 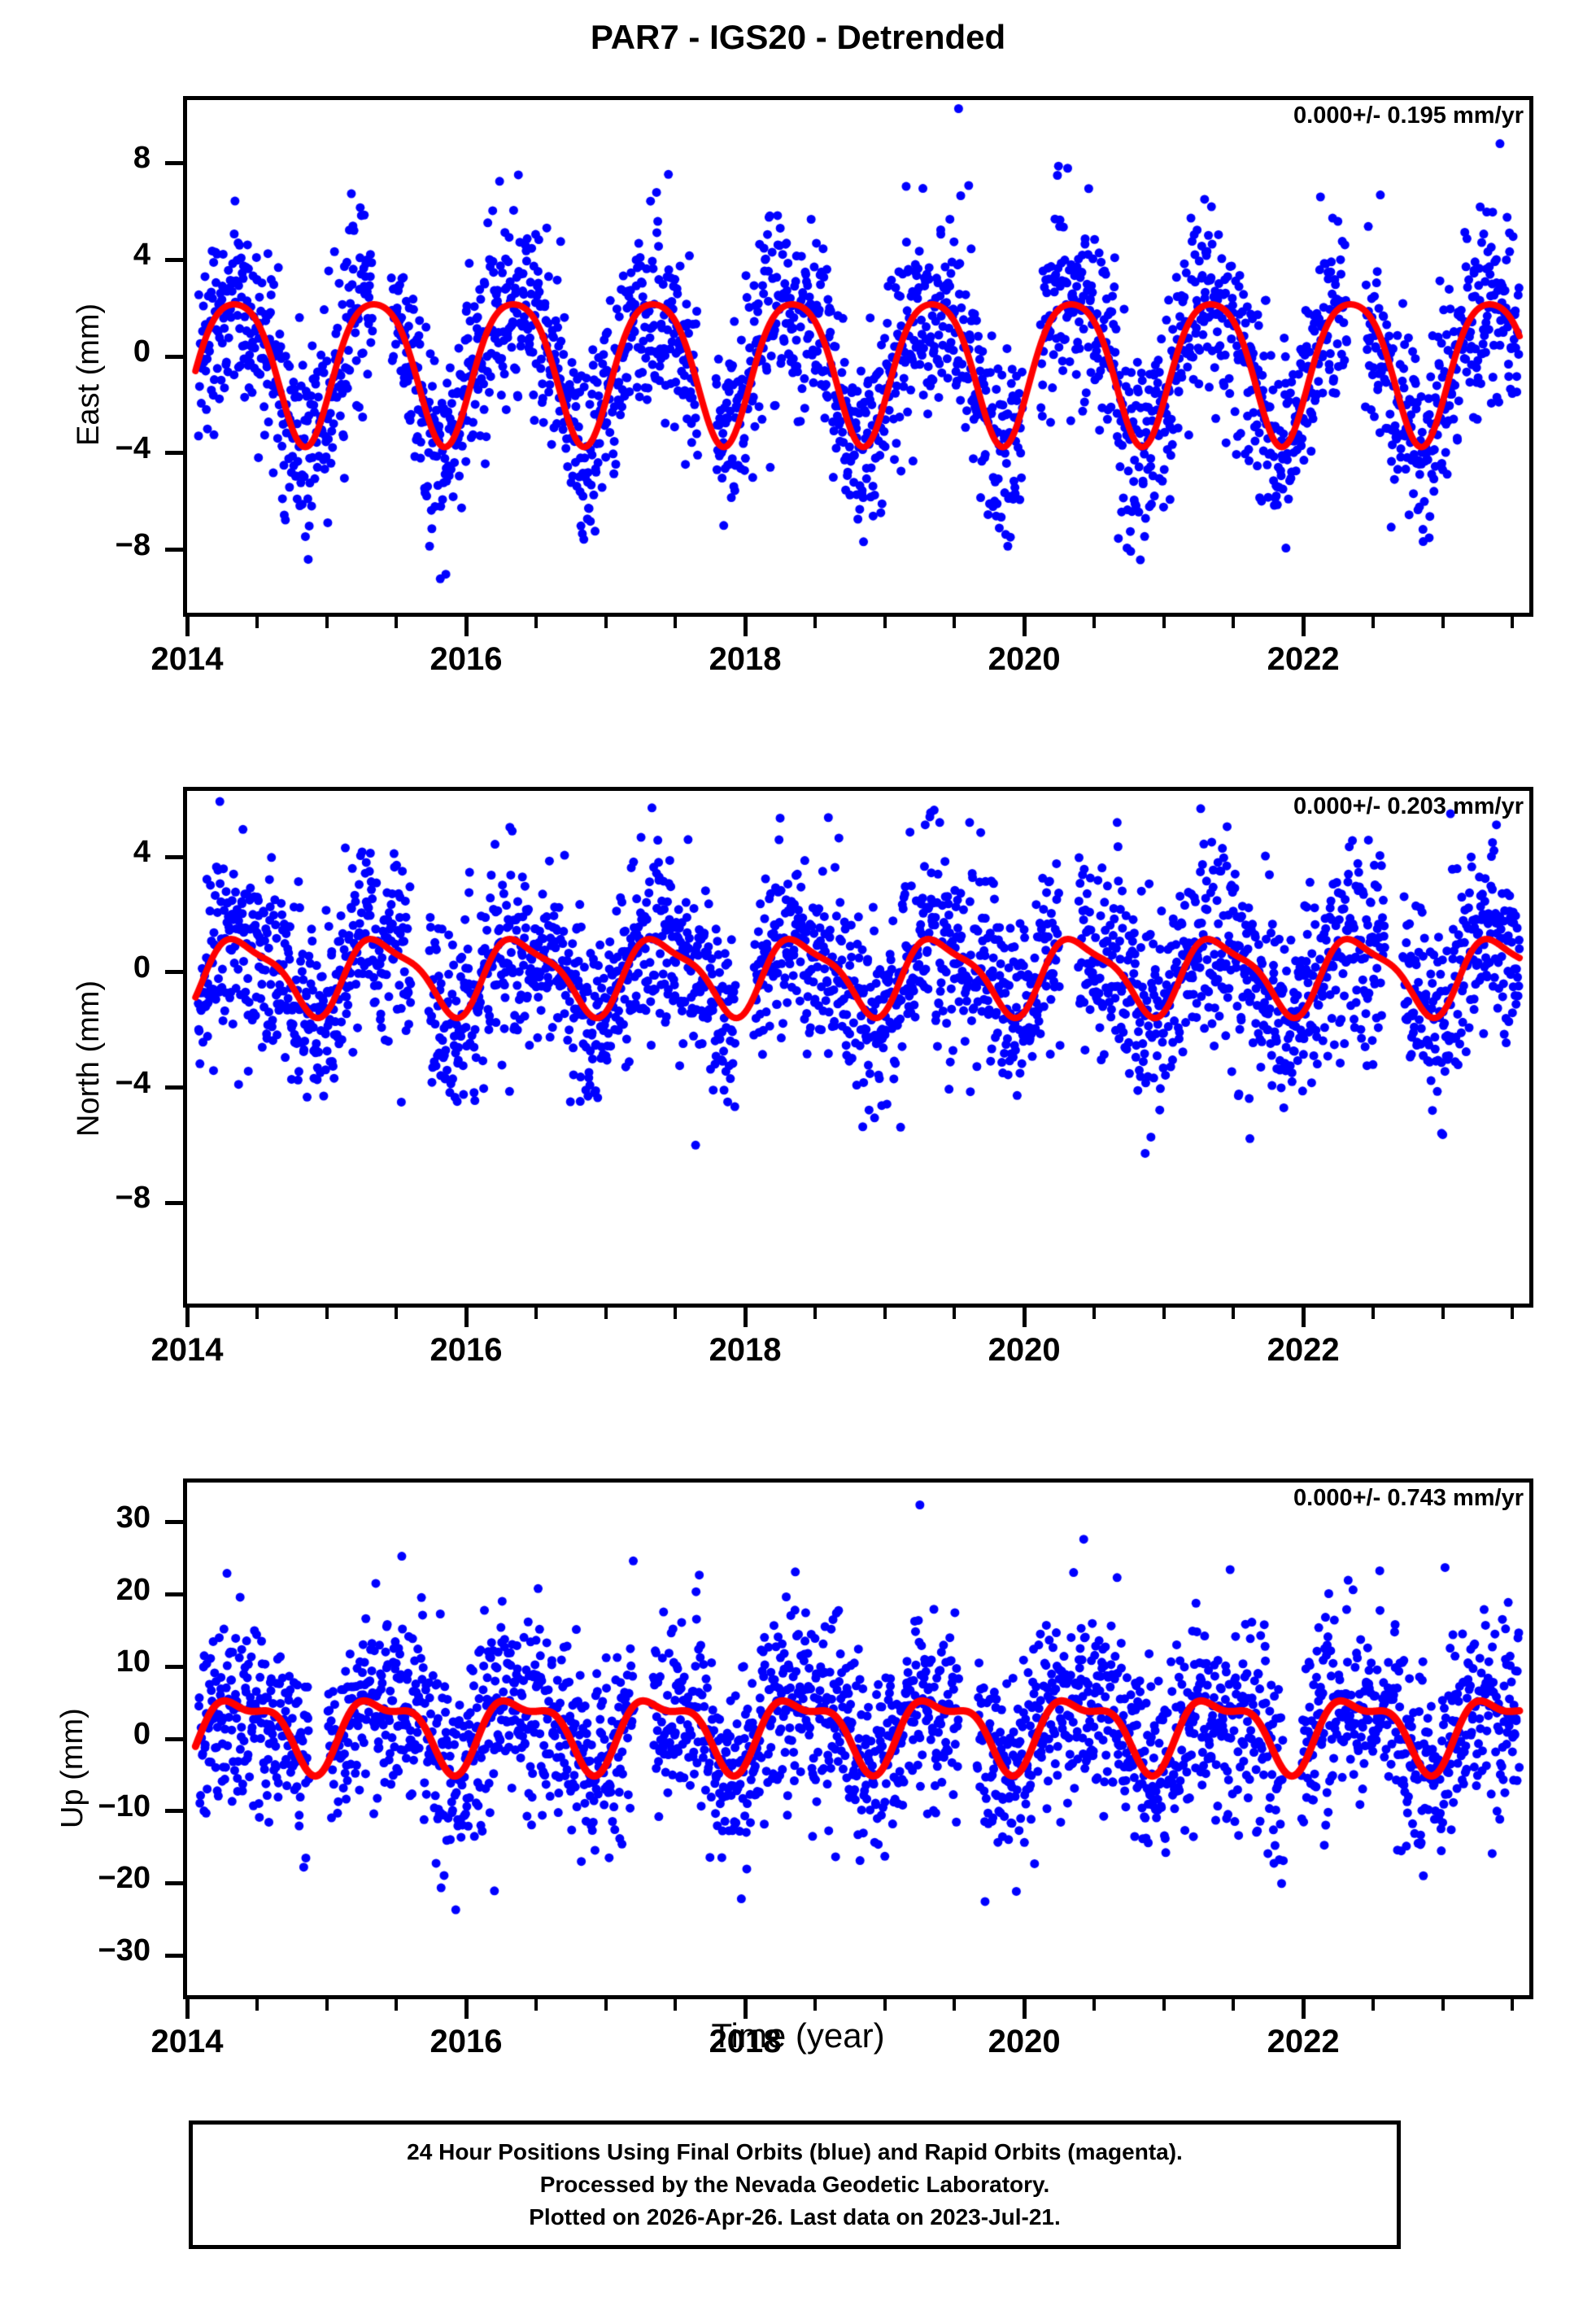 I want to click on y-axis-tick-label: −10, so click(x=124, y=1805).